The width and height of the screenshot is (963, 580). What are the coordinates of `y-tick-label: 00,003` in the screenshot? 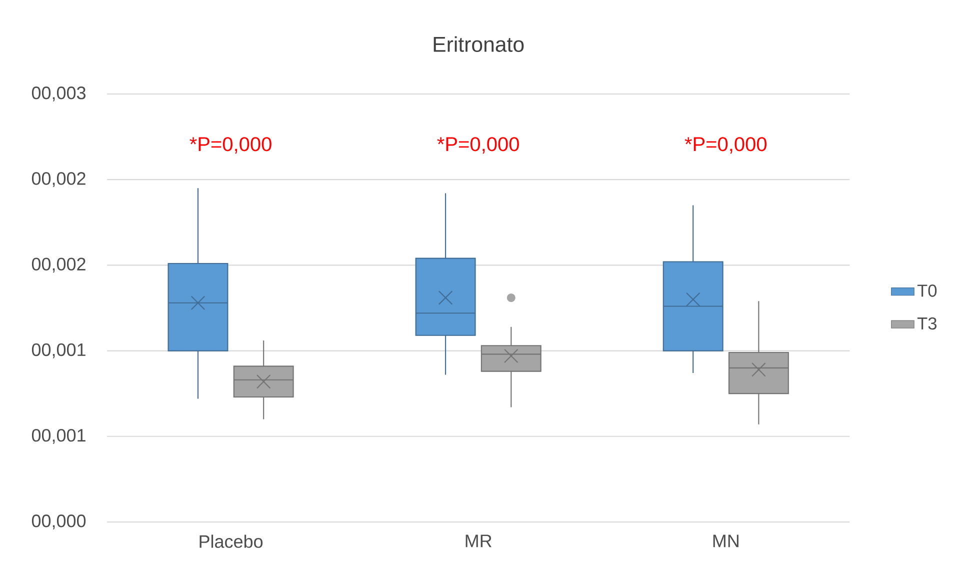 It's located at (59, 94).